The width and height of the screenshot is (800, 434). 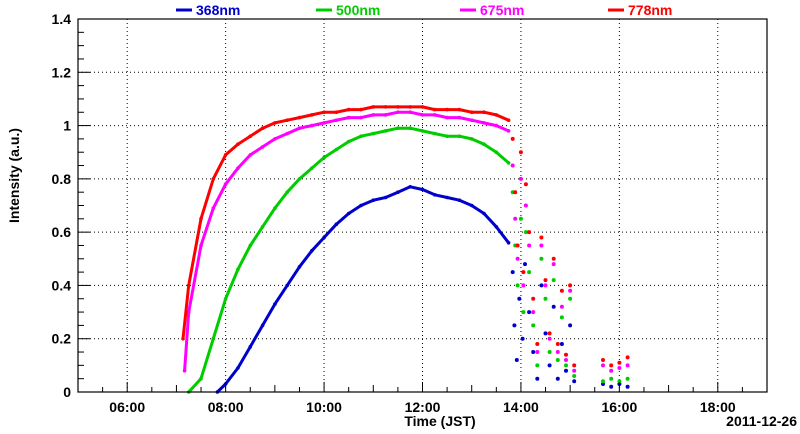 I want to click on x-tick-label: 16:00, so click(x=619, y=407).